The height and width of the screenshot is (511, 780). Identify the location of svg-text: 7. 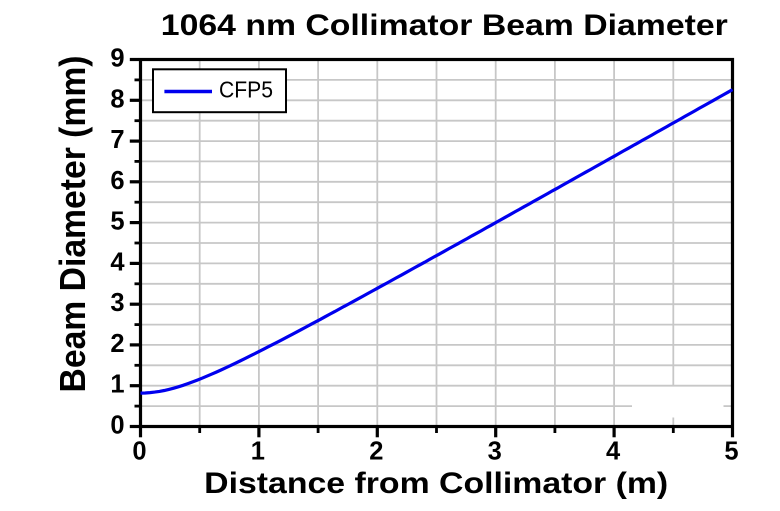
(117, 140).